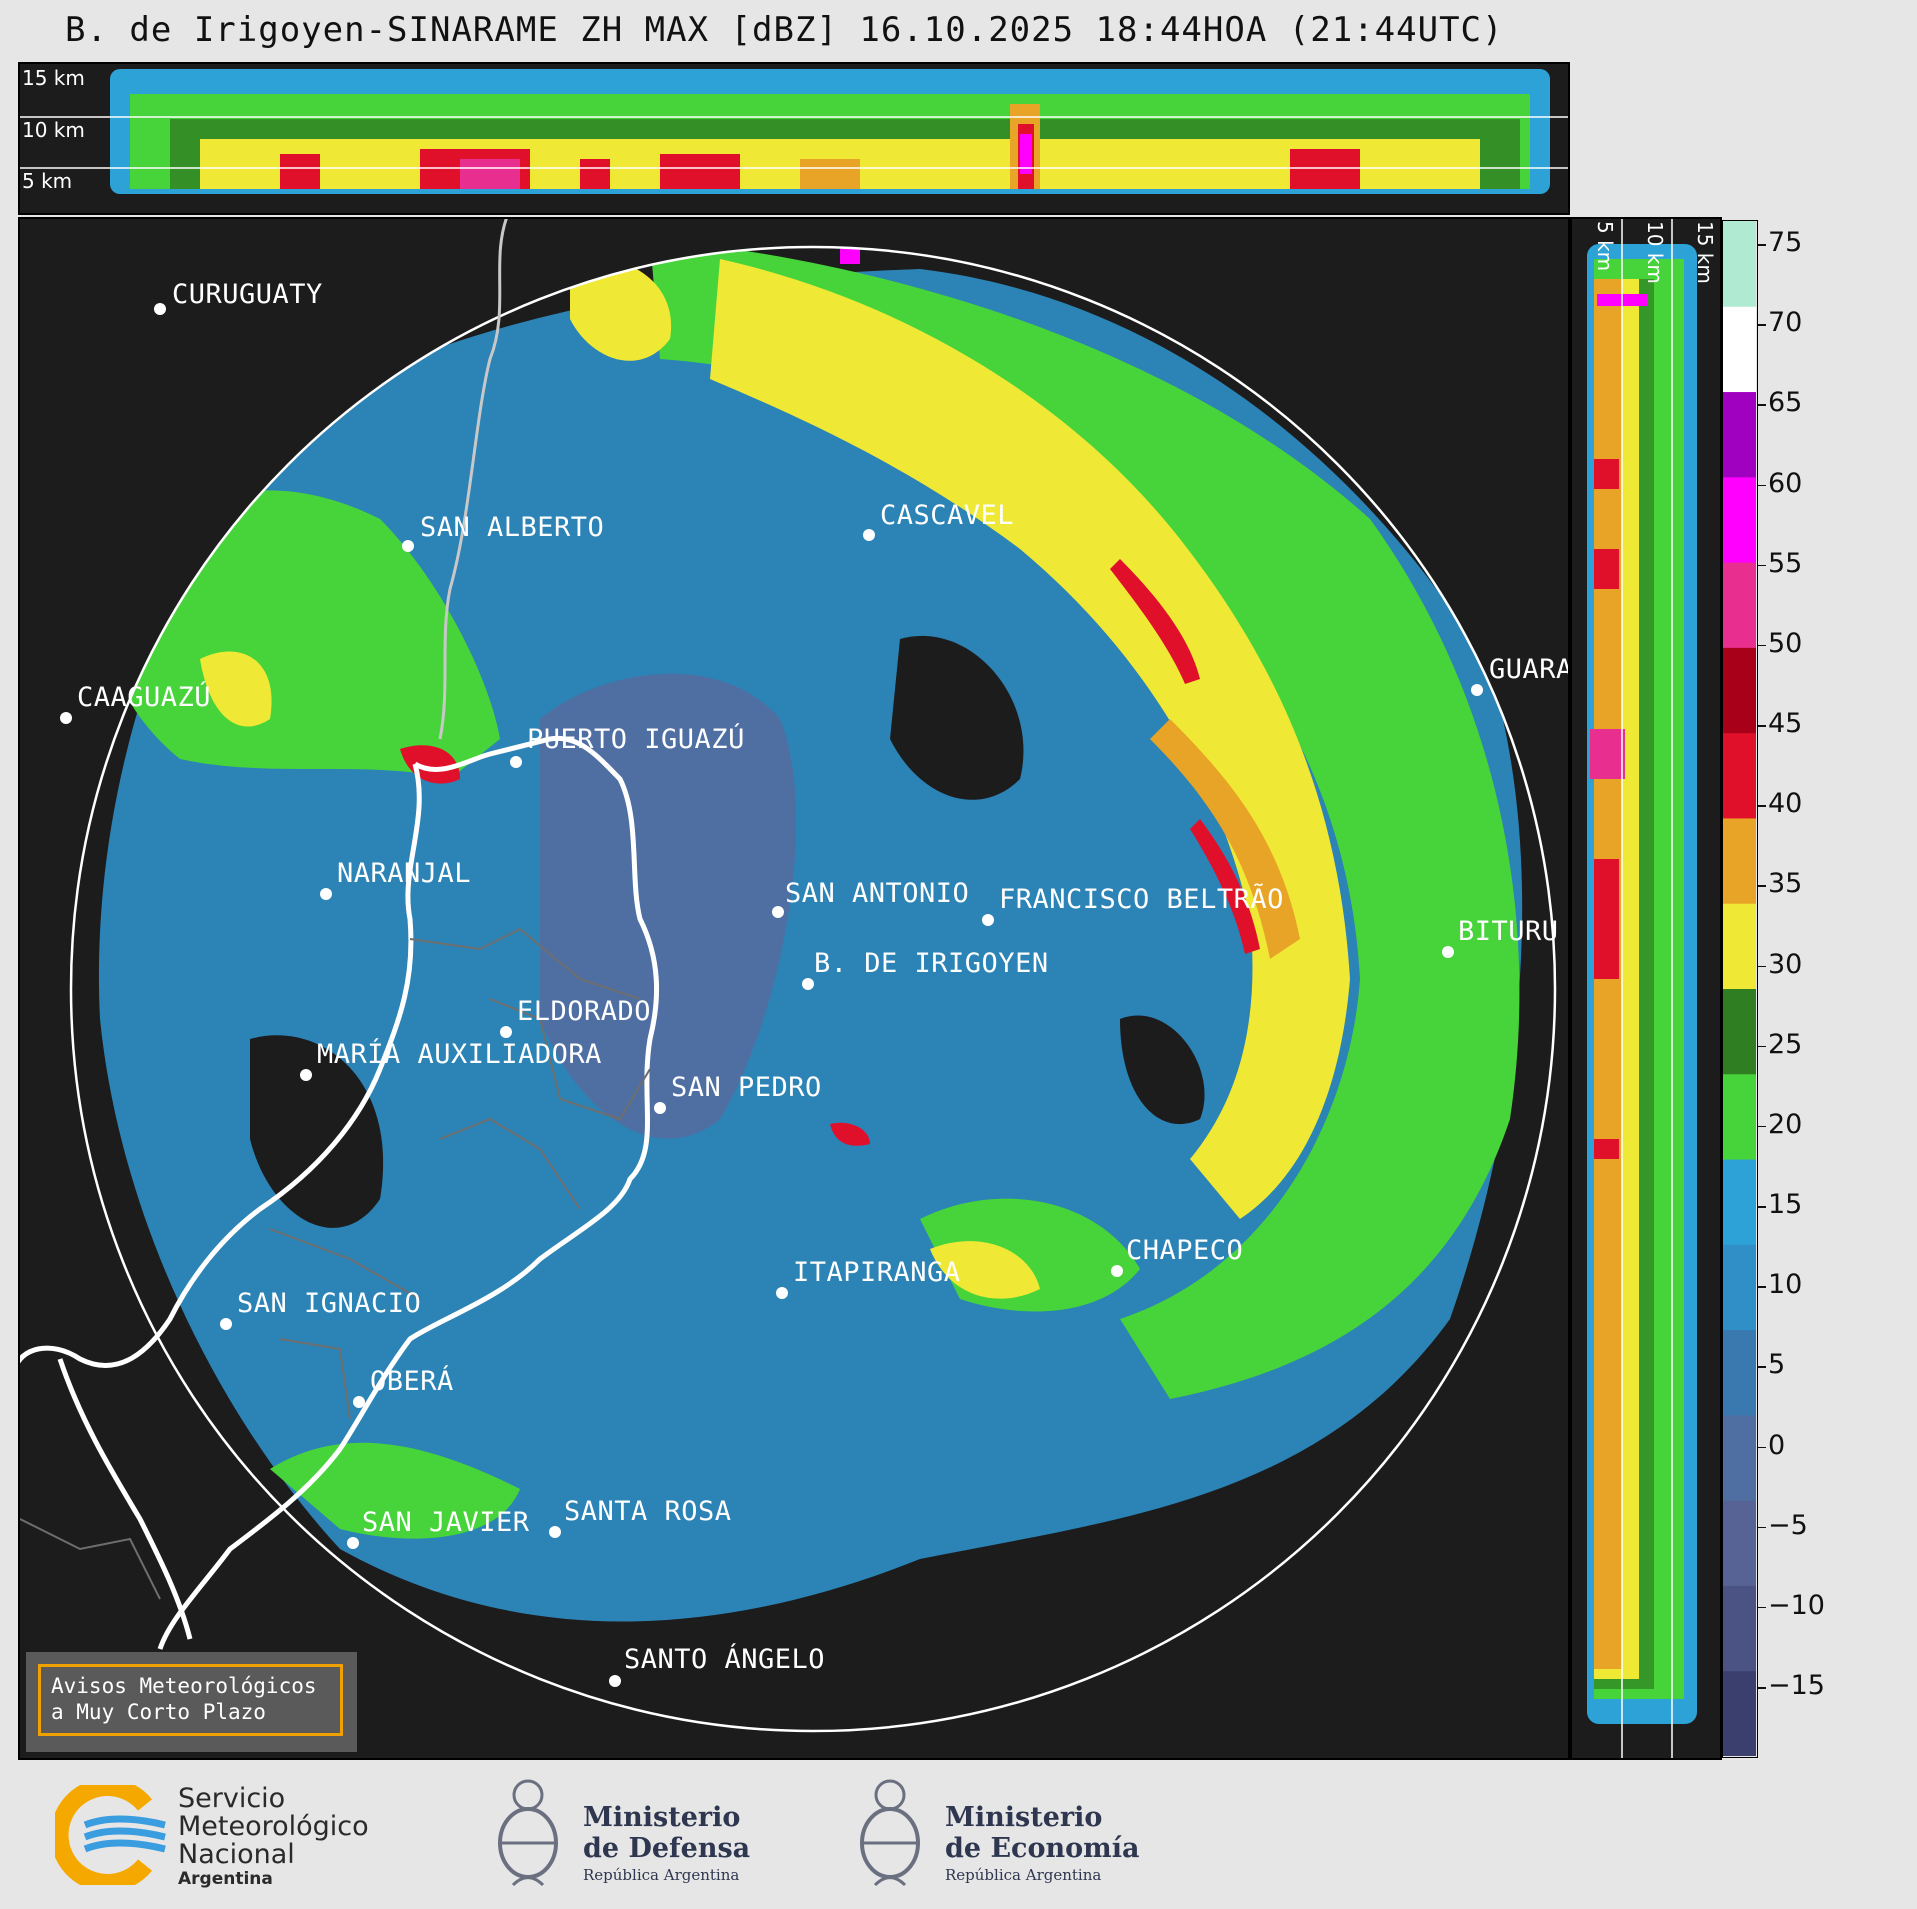  What do you see at coordinates (615, 1681) in the screenshot?
I see `city-dot-santo-angelo` at bounding box center [615, 1681].